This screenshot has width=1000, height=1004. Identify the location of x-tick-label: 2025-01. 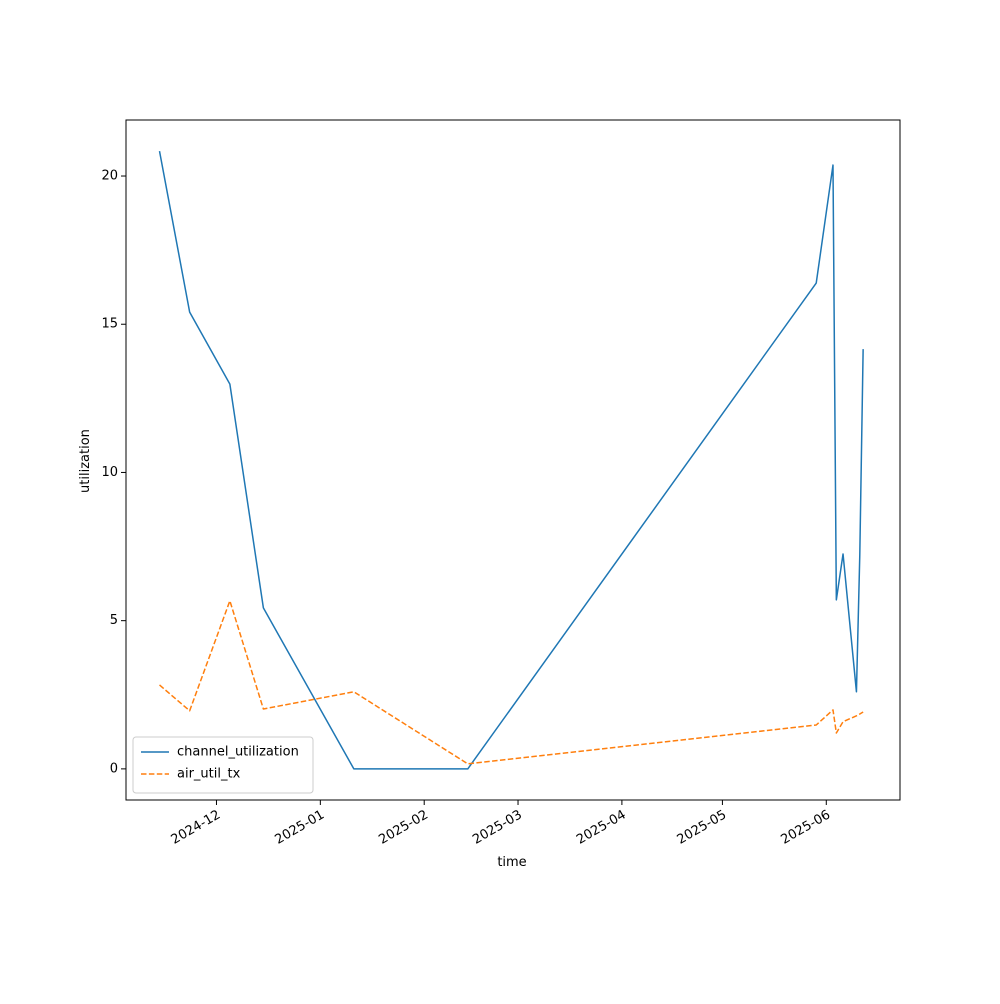
(300, 828).